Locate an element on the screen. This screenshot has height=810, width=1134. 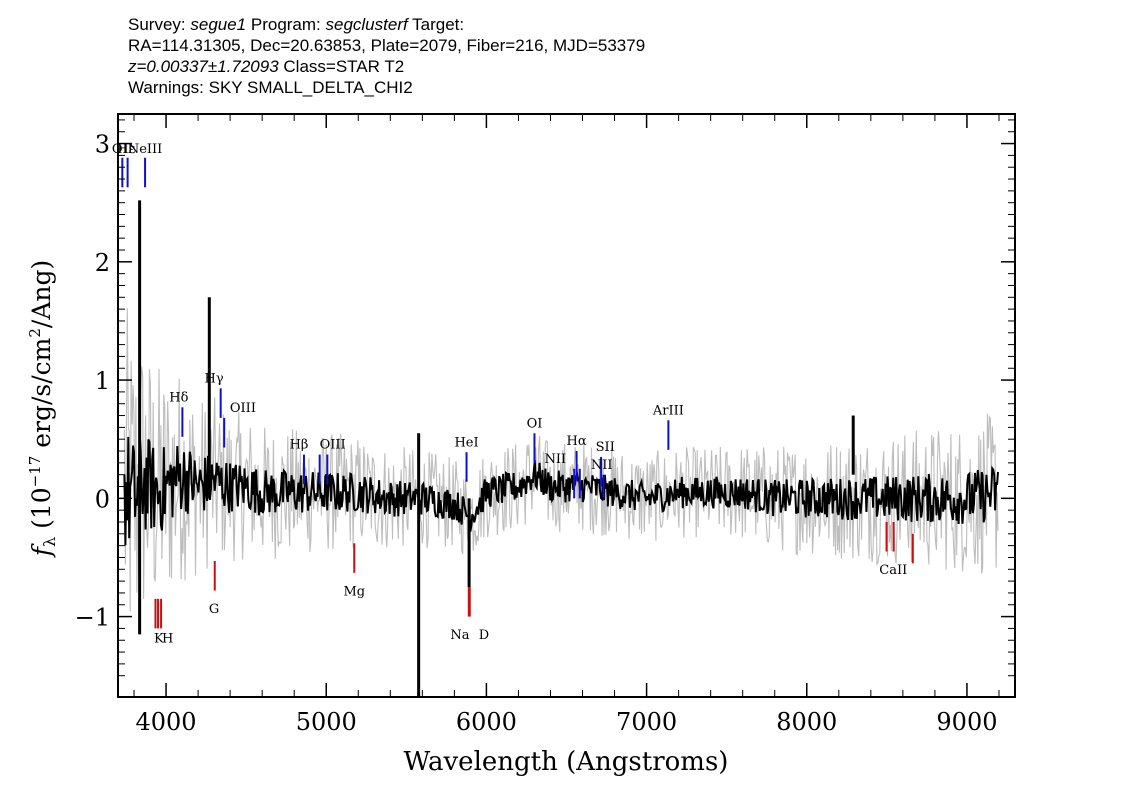
flux-path is located at coordinates (561, 490).